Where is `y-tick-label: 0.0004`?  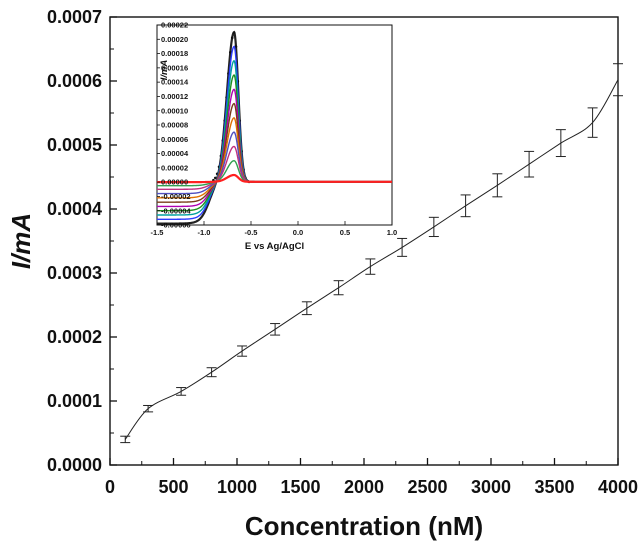
y-tick-label: 0.0004 is located at coordinates (74, 209).